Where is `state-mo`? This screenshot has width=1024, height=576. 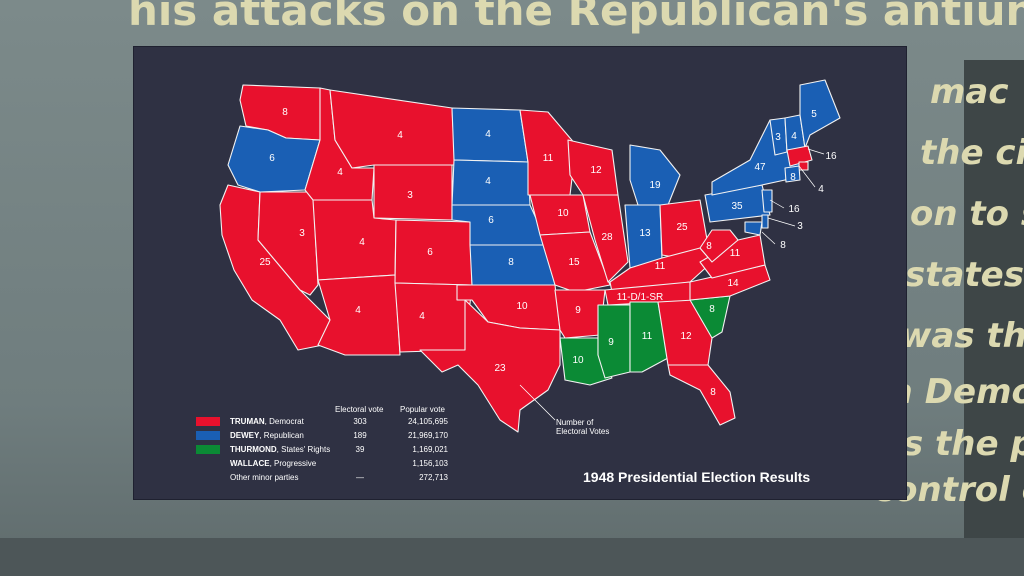
state-mo is located at coordinates (575, 262).